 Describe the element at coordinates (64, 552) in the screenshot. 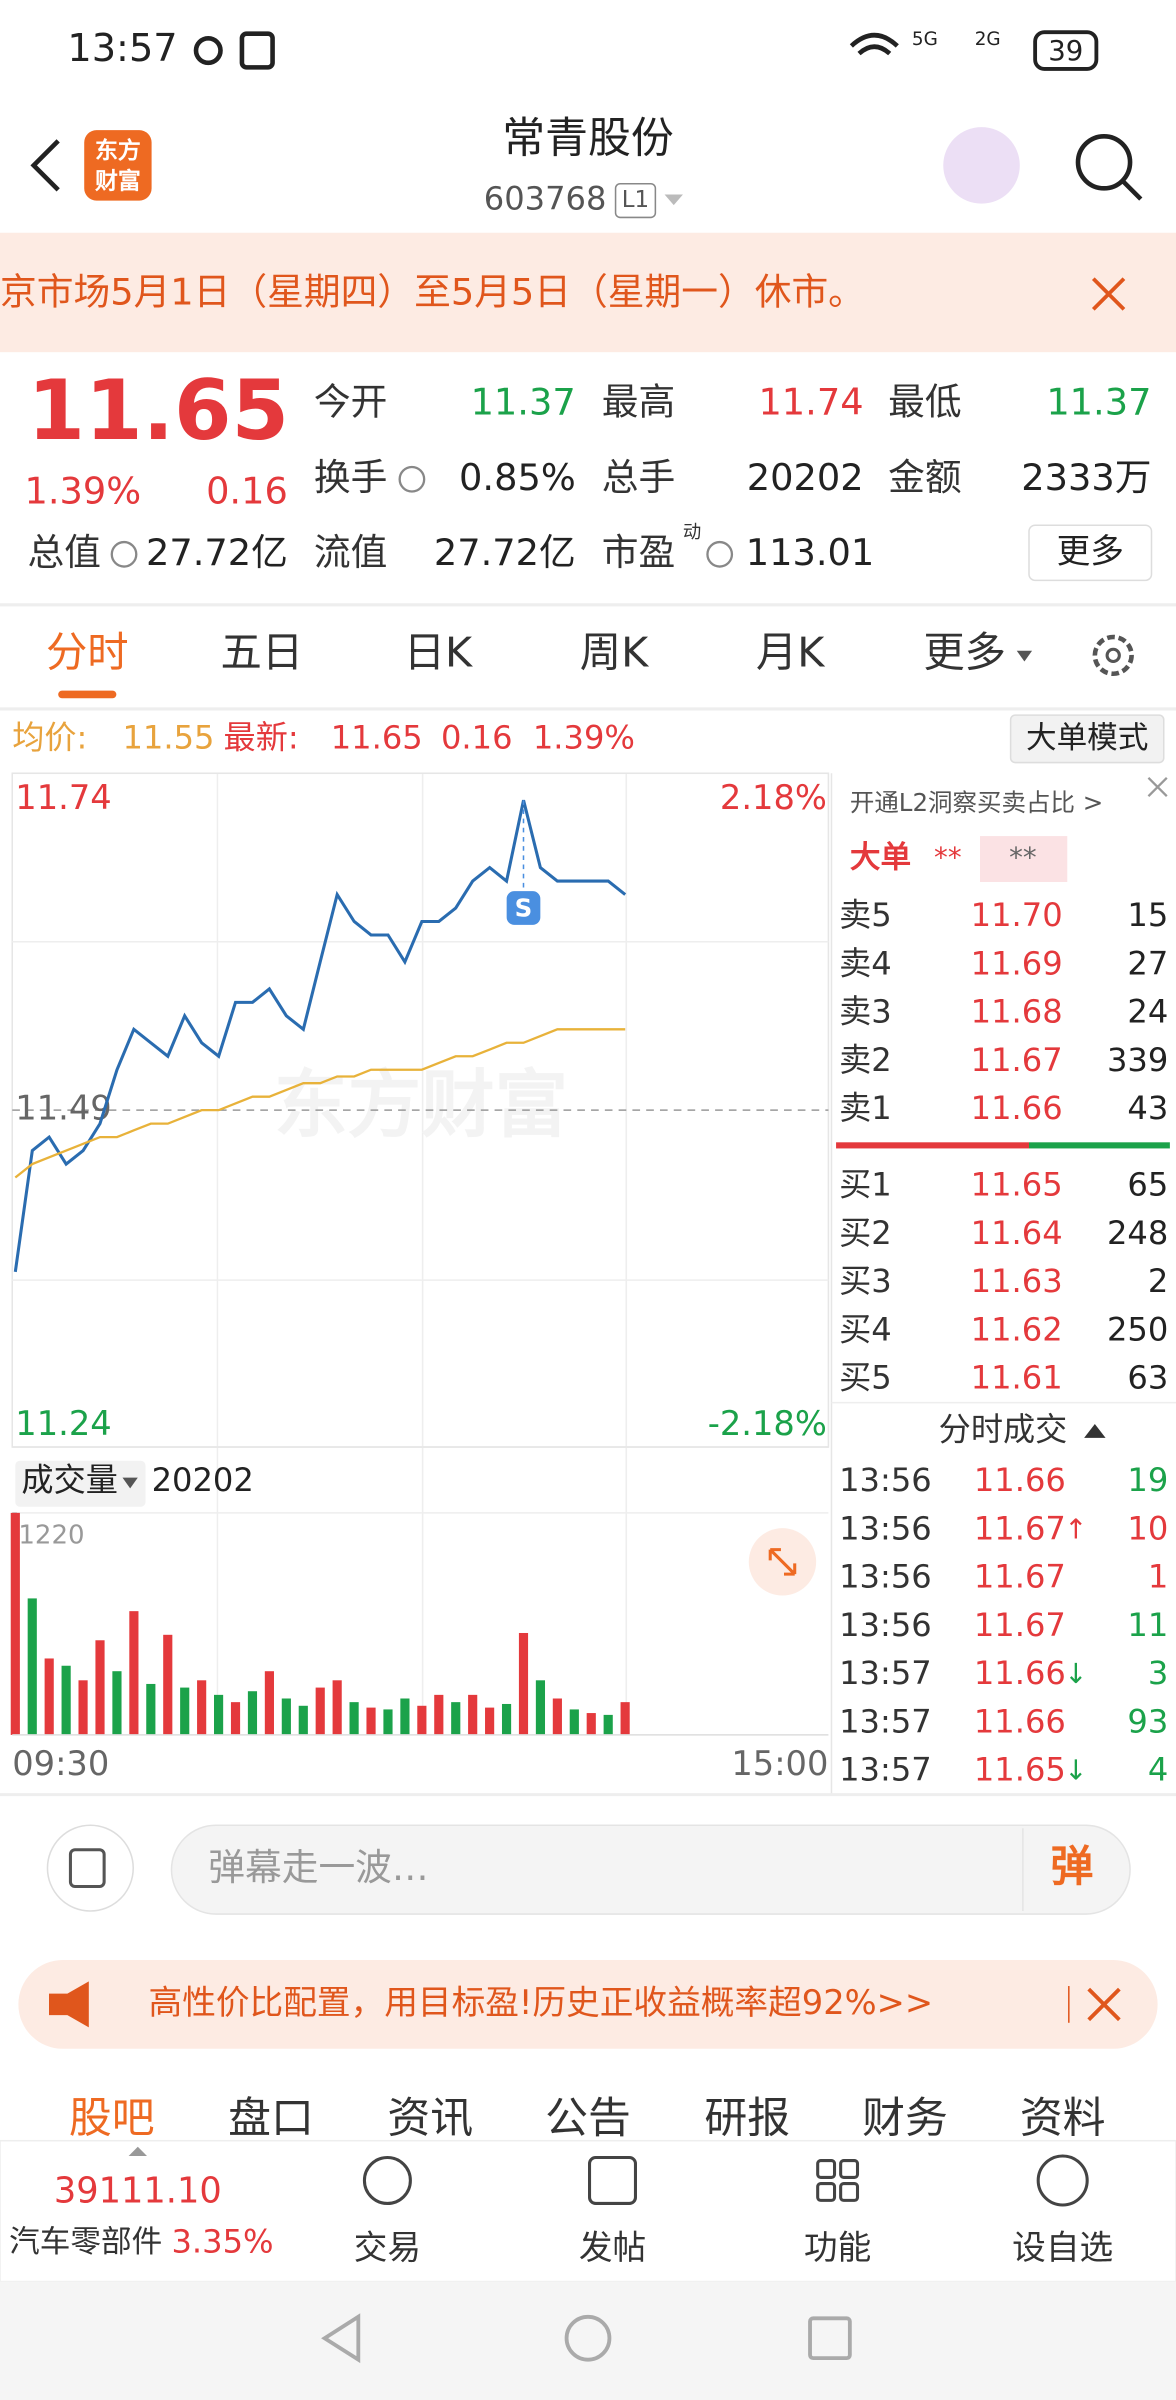

I see `stat-label: 总值` at that location.